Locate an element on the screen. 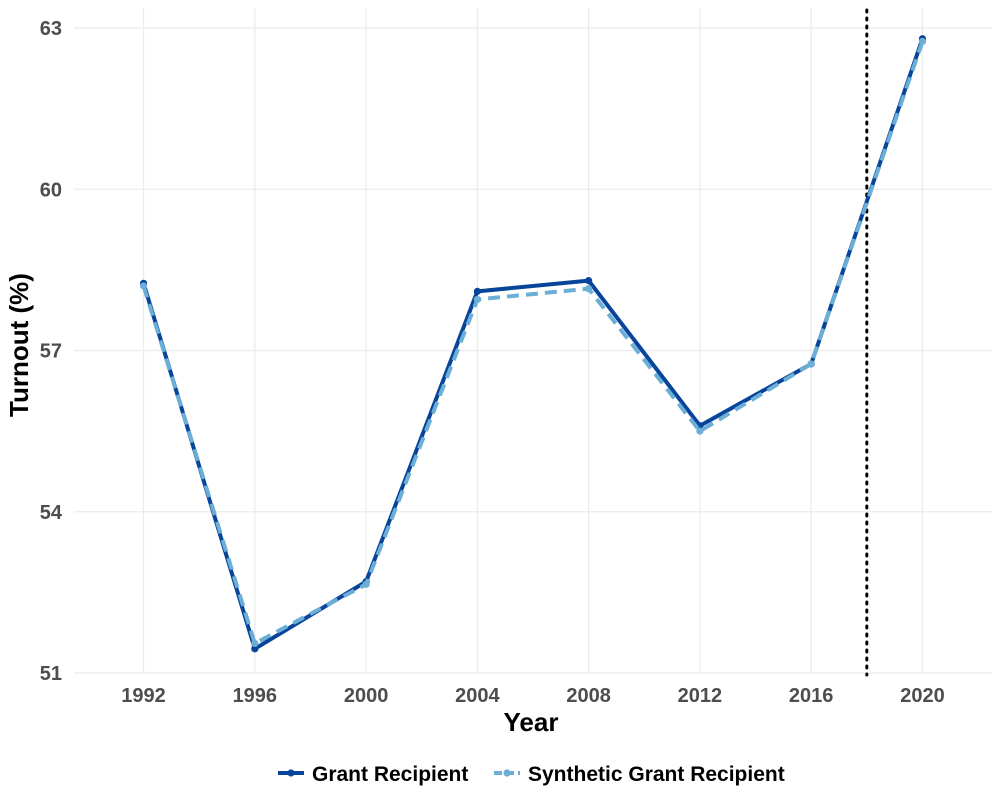  legend-label-grant-recipient: Grant Recipient is located at coordinates (390, 774).